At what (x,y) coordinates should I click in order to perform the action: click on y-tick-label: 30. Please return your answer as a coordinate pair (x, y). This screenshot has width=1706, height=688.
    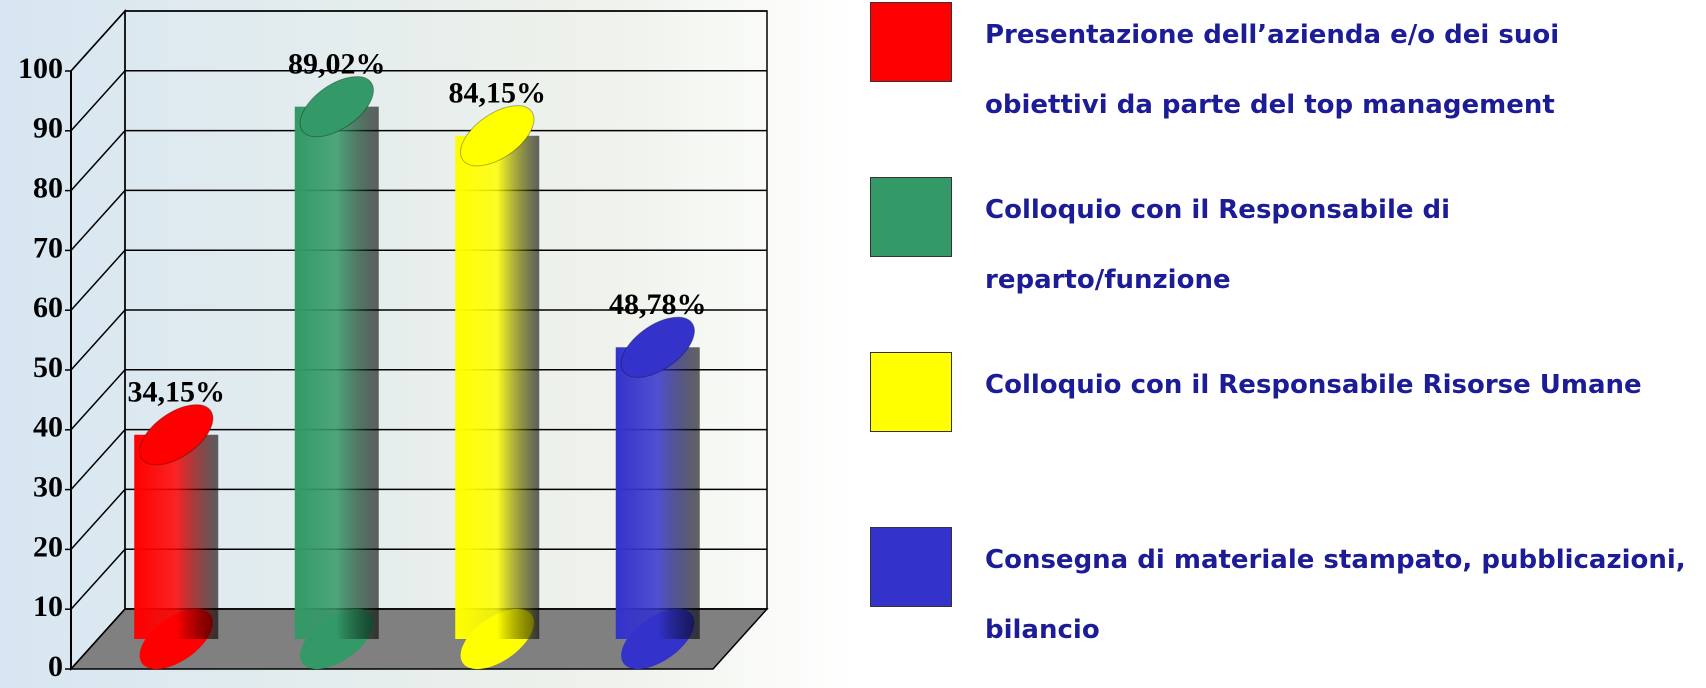
    Looking at the image, I should click on (48, 486).